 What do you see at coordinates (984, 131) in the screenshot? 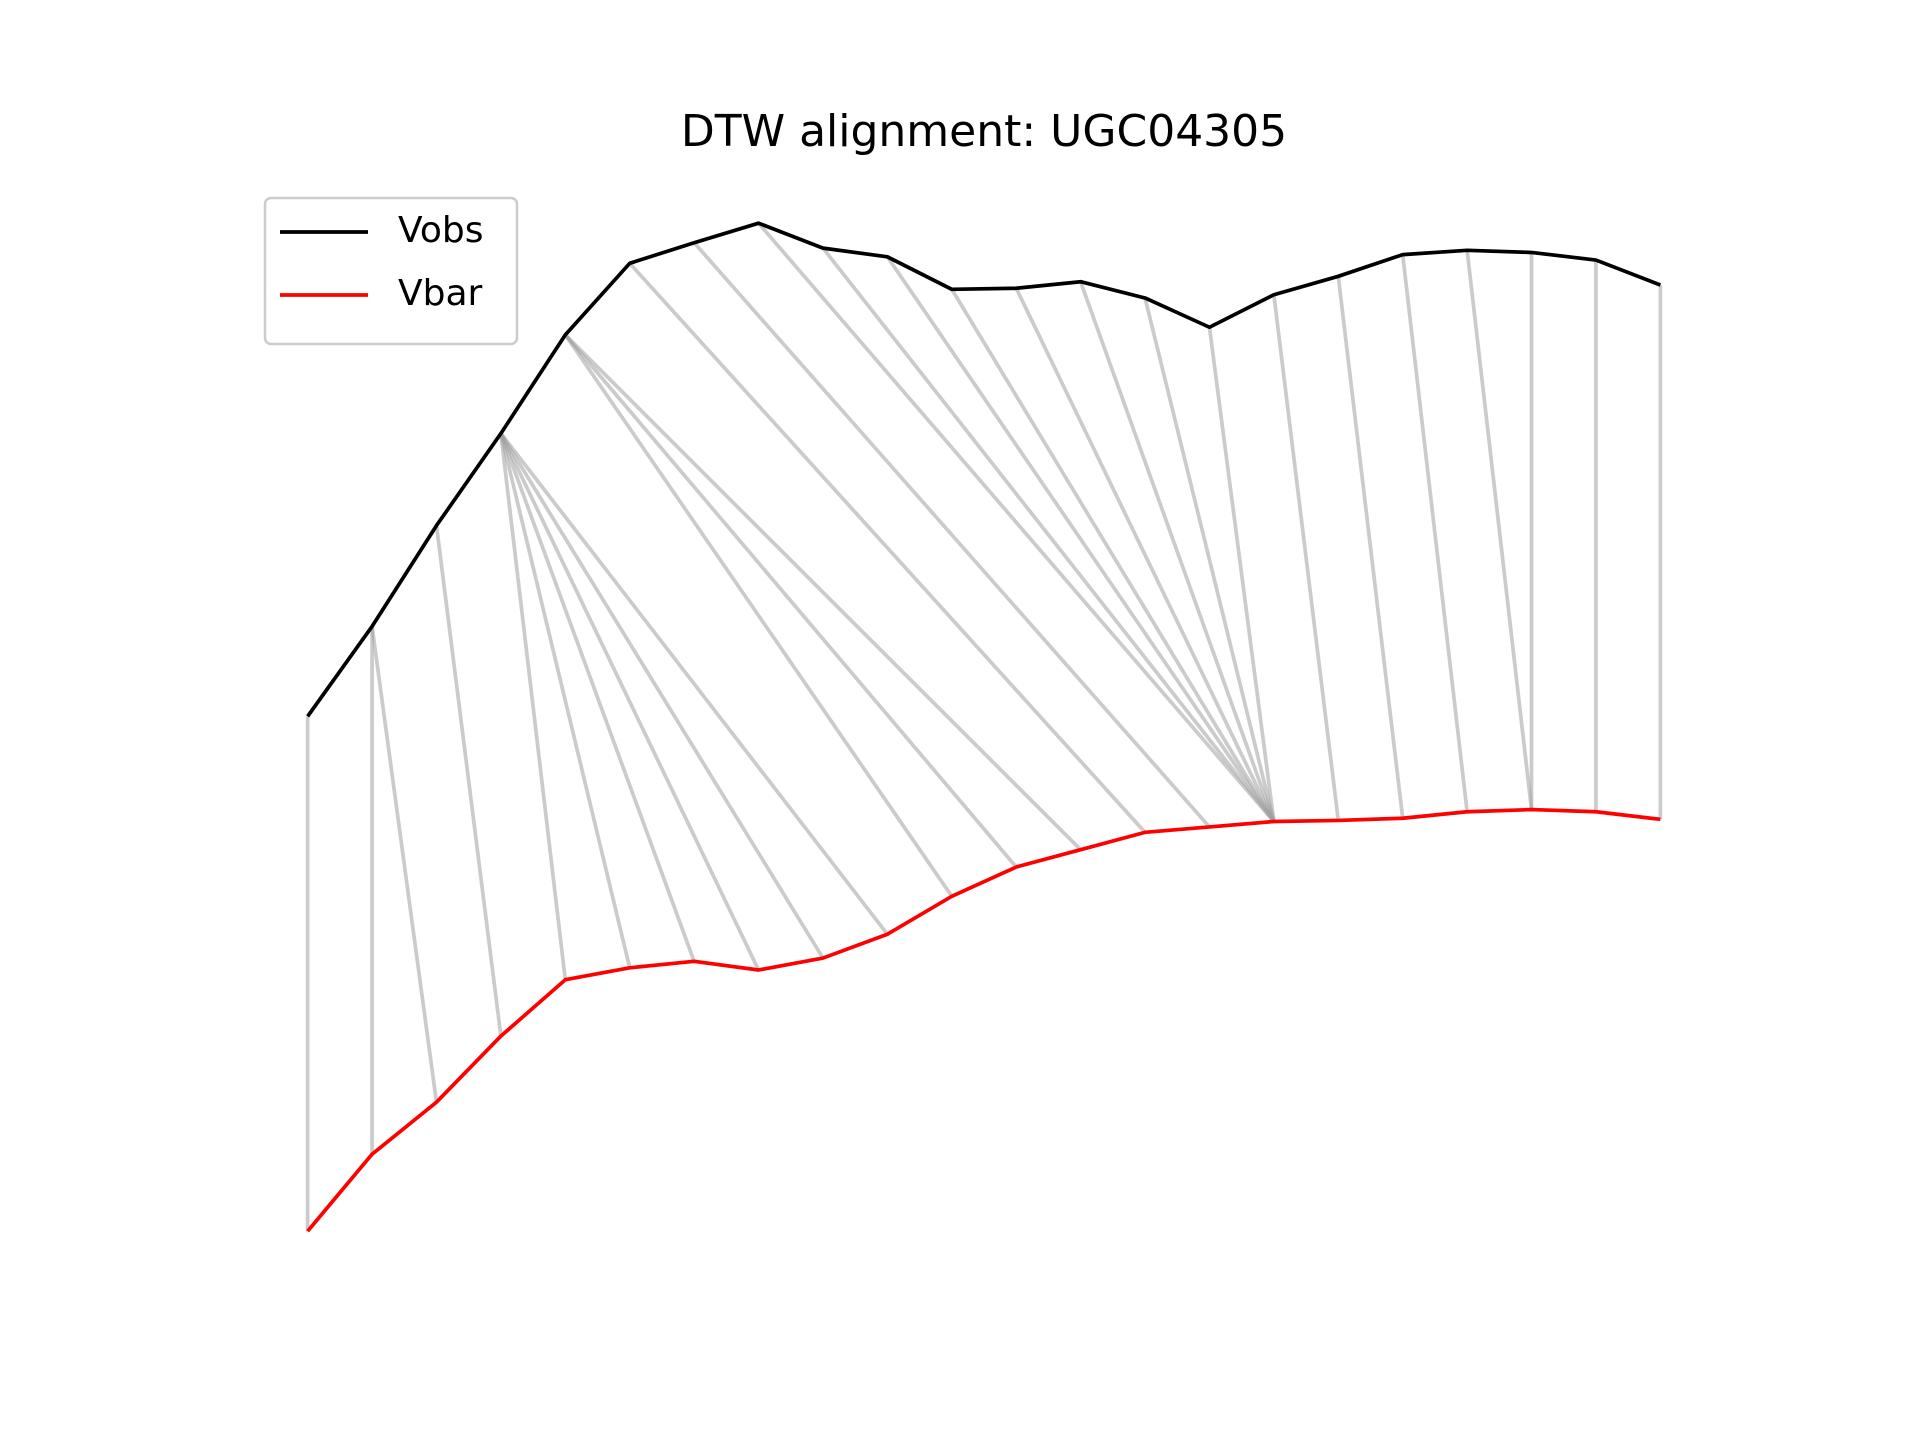
I see `chart-title: DTW alignment: UGC04305` at bounding box center [984, 131].